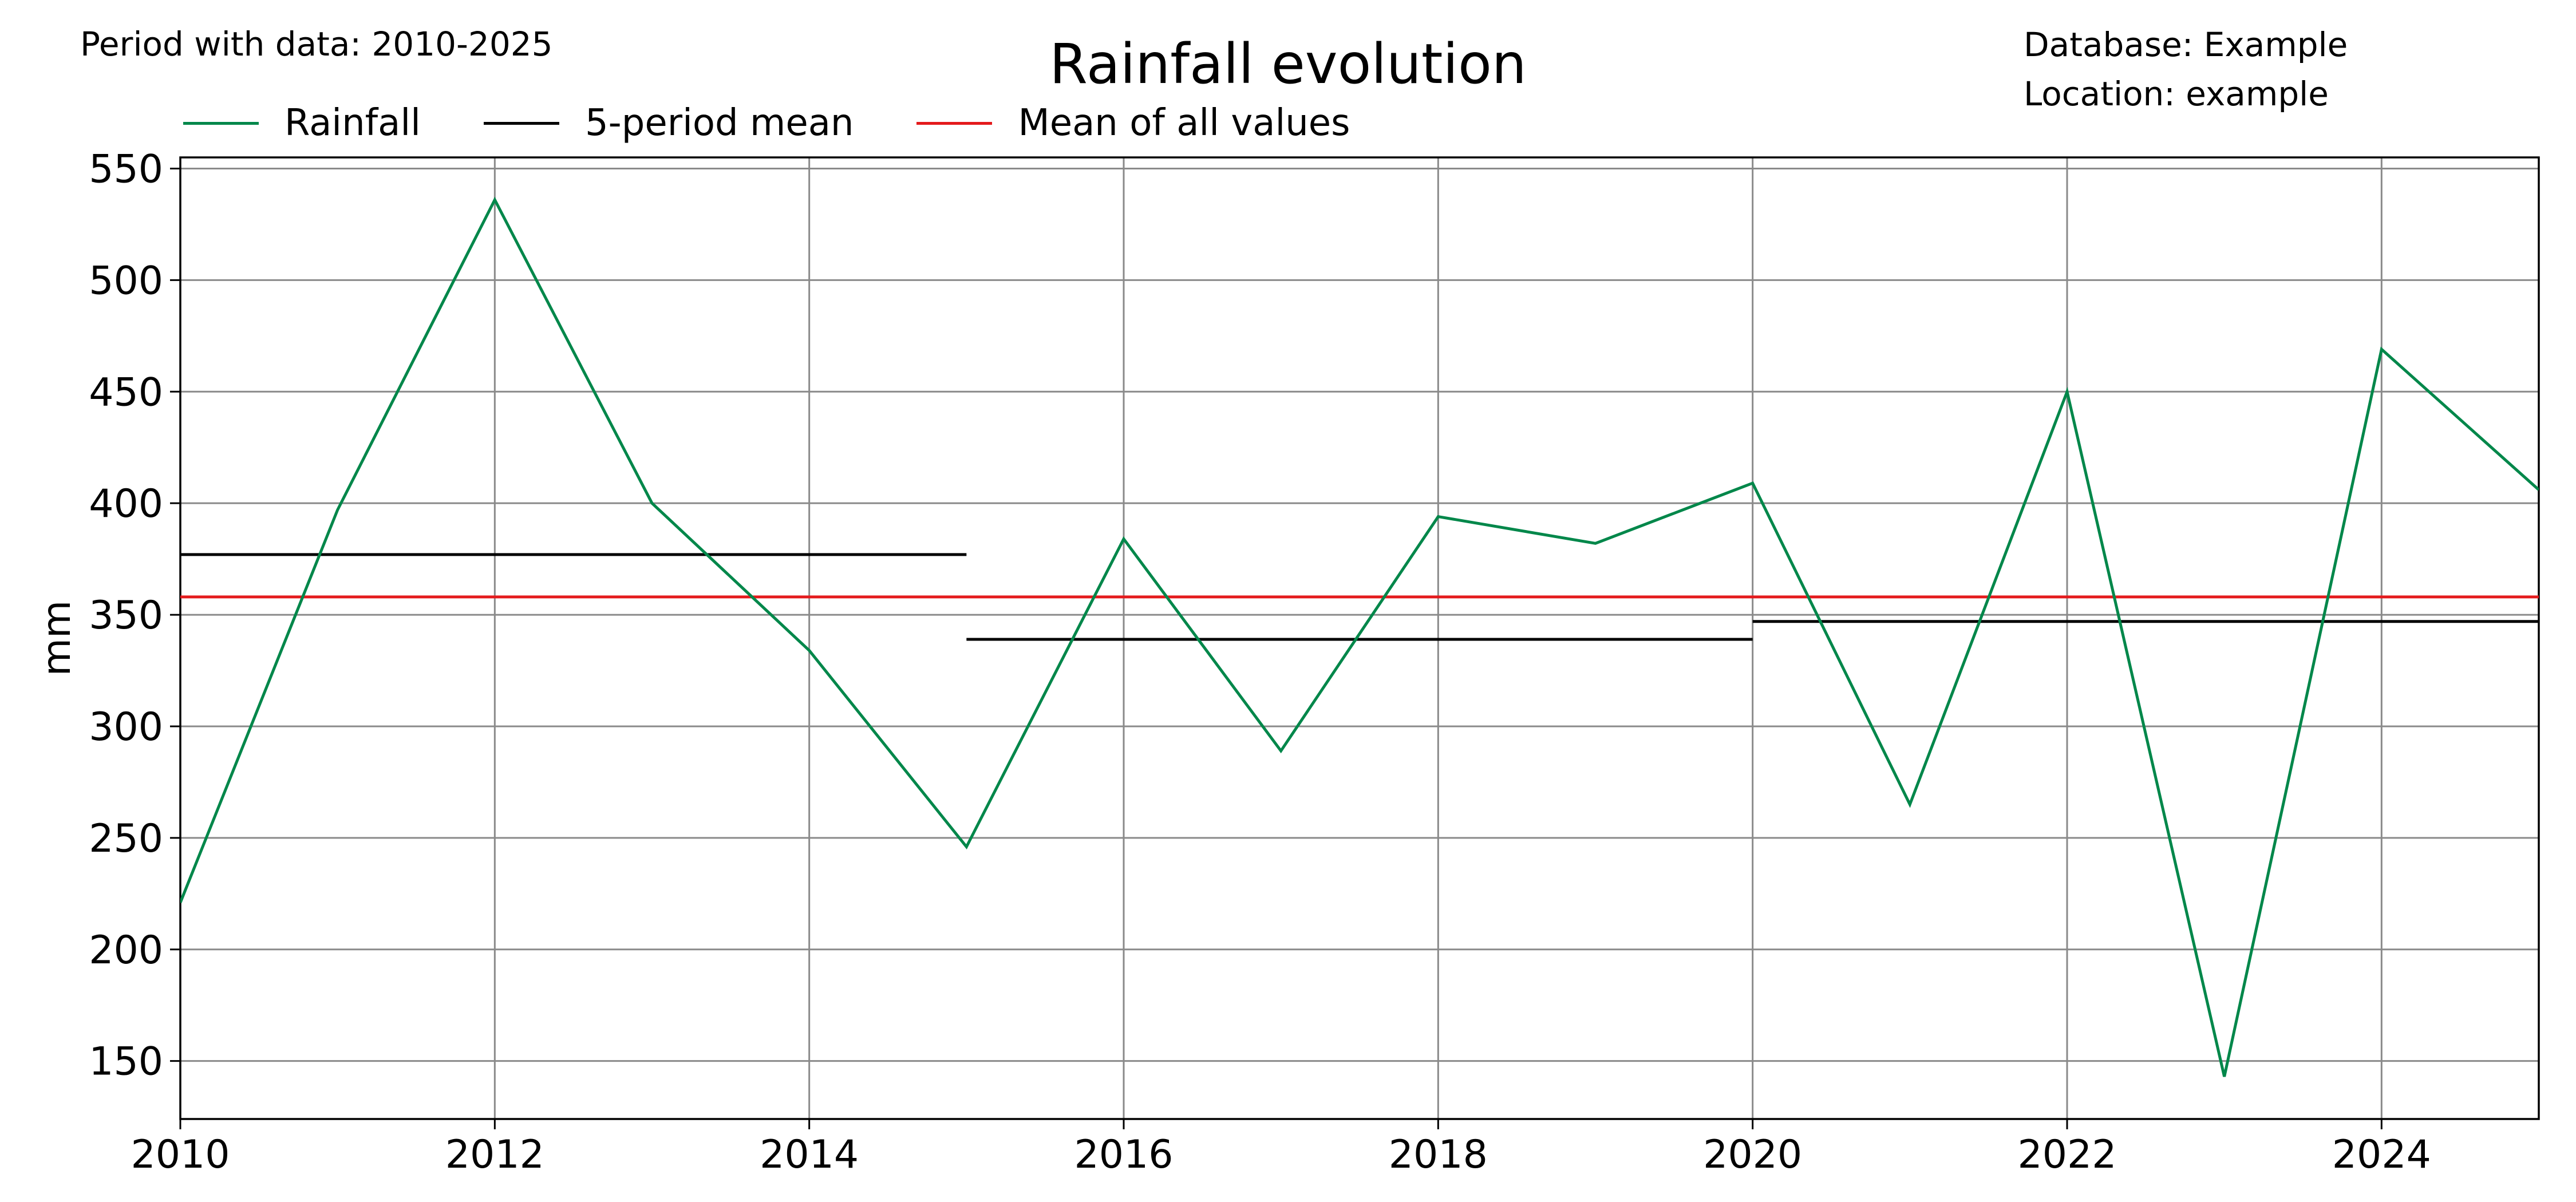 The image size is (2576, 1202). What do you see at coordinates (521, 123) in the screenshot?
I see `legend-swatch-5-period-mean` at bounding box center [521, 123].